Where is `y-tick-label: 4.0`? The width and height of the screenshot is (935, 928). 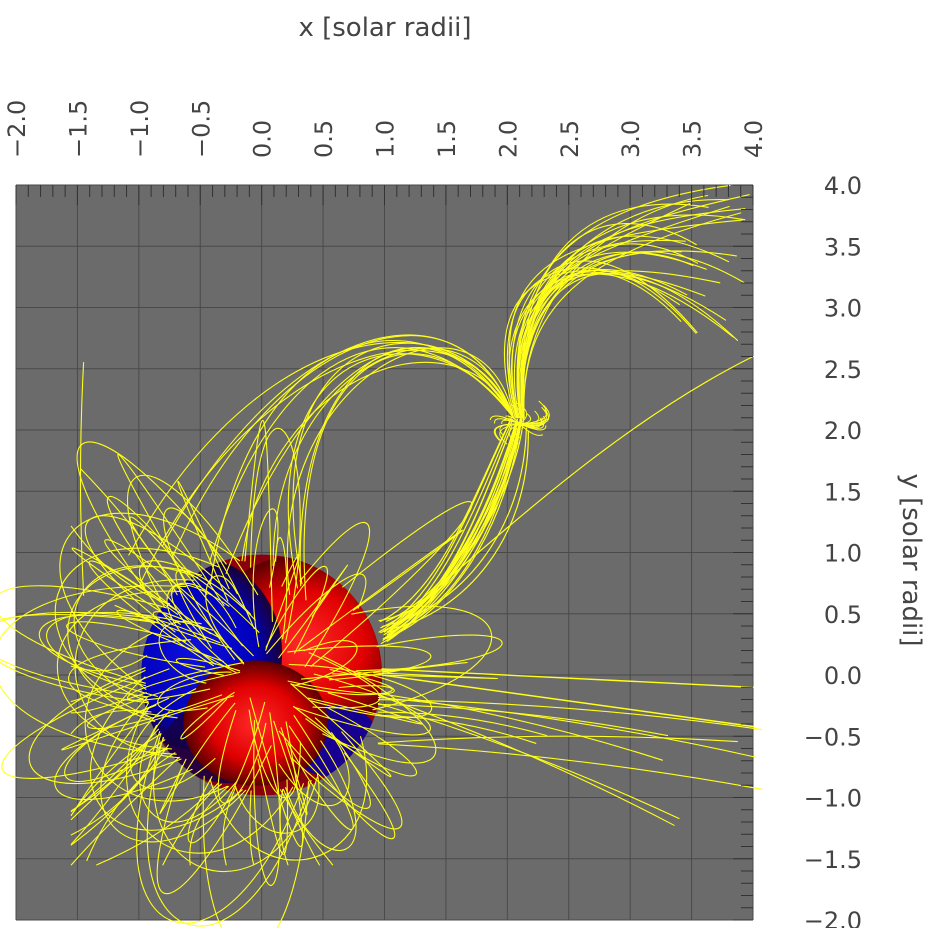
y-tick-label: 4.0 is located at coordinates (843, 186).